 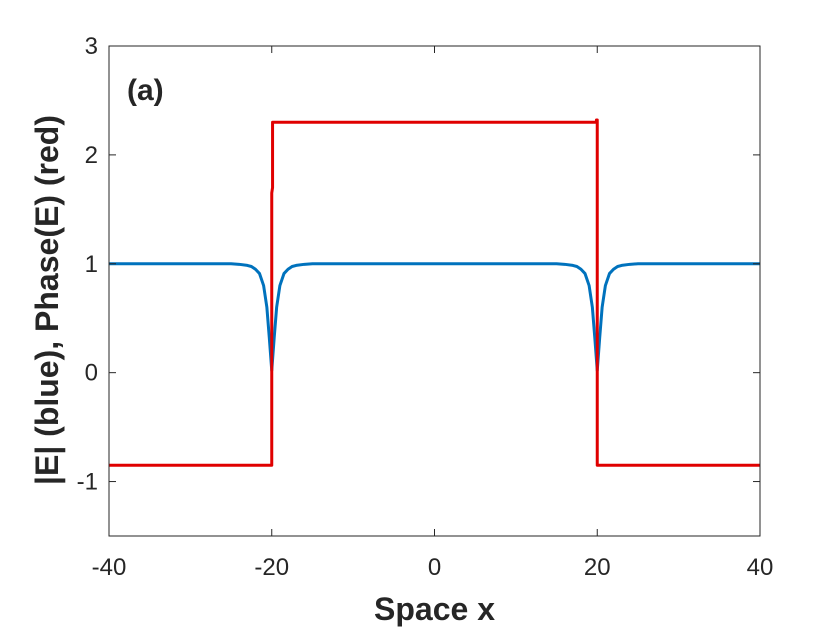 What do you see at coordinates (760, 567) in the screenshot?
I see `x-tick-label: 40` at bounding box center [760, 567].